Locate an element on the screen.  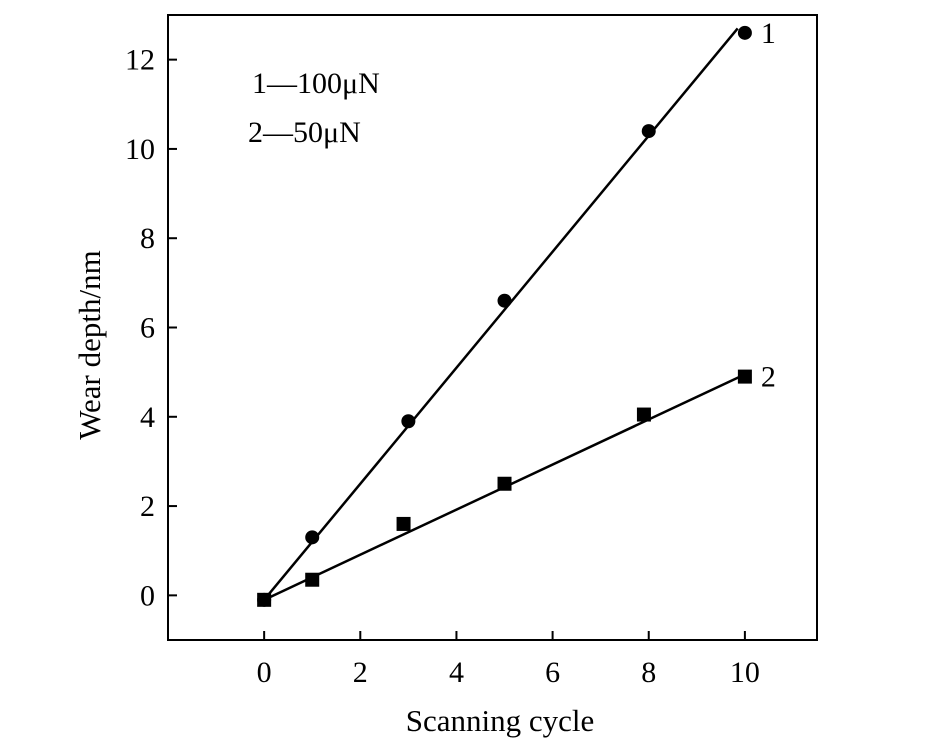
x-tick-label: 0 is located at coordinates (264, 672).